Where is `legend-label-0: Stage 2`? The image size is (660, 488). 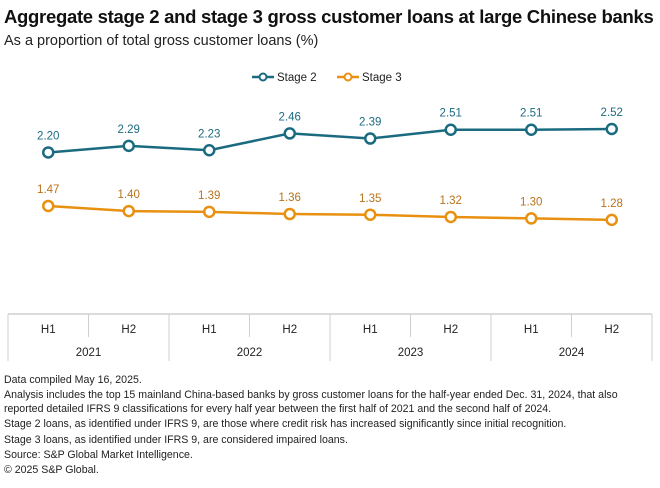 legend-label-0: Stage 2 is located at coordinates (297, 78).